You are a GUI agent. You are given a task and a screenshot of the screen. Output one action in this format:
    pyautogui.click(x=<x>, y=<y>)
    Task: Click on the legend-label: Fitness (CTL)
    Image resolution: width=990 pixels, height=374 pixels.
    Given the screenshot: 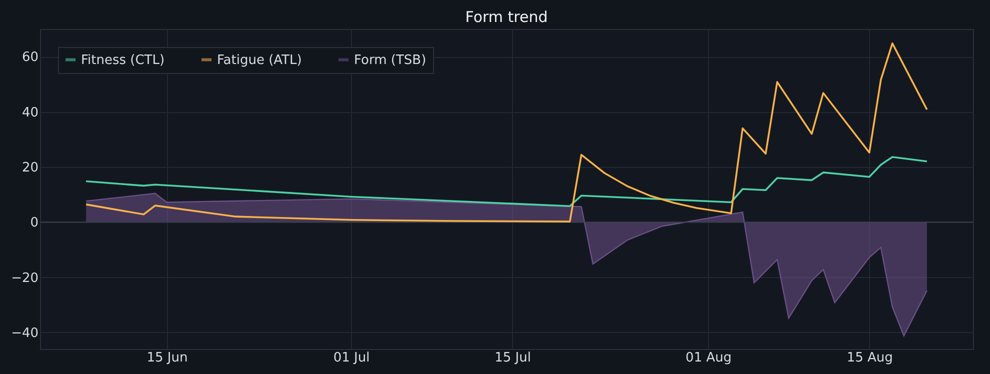 What is the action you would take?
    pyautogui.click(x=123, y=60)
    